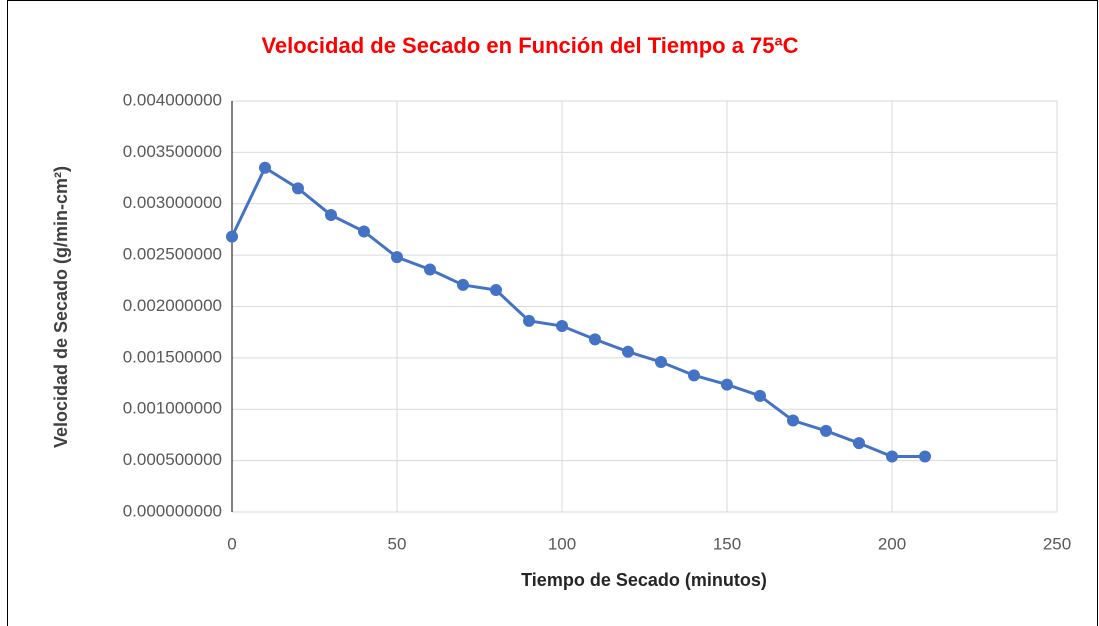 This screenshot has width=1099, height=626. What do you see at coordinates (172, 99) in the screenshot?
I see `y-tick-label: 0.004000000` at bounding box center [172, 99].